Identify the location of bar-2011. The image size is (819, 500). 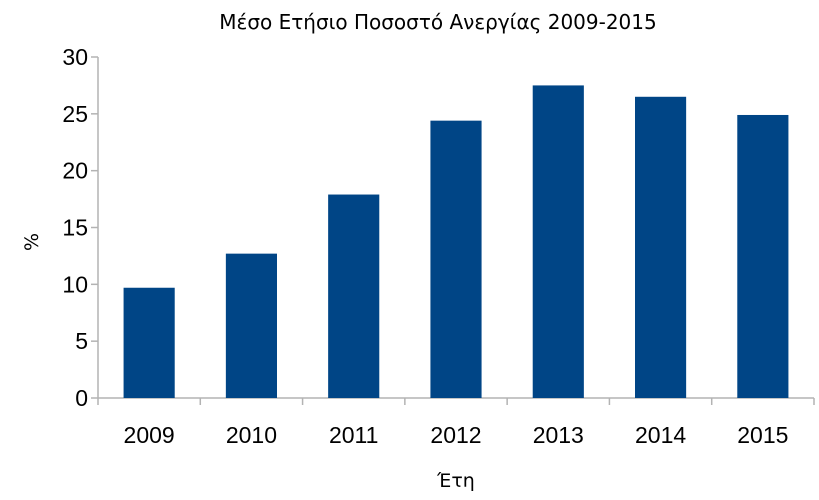
(354, 296).